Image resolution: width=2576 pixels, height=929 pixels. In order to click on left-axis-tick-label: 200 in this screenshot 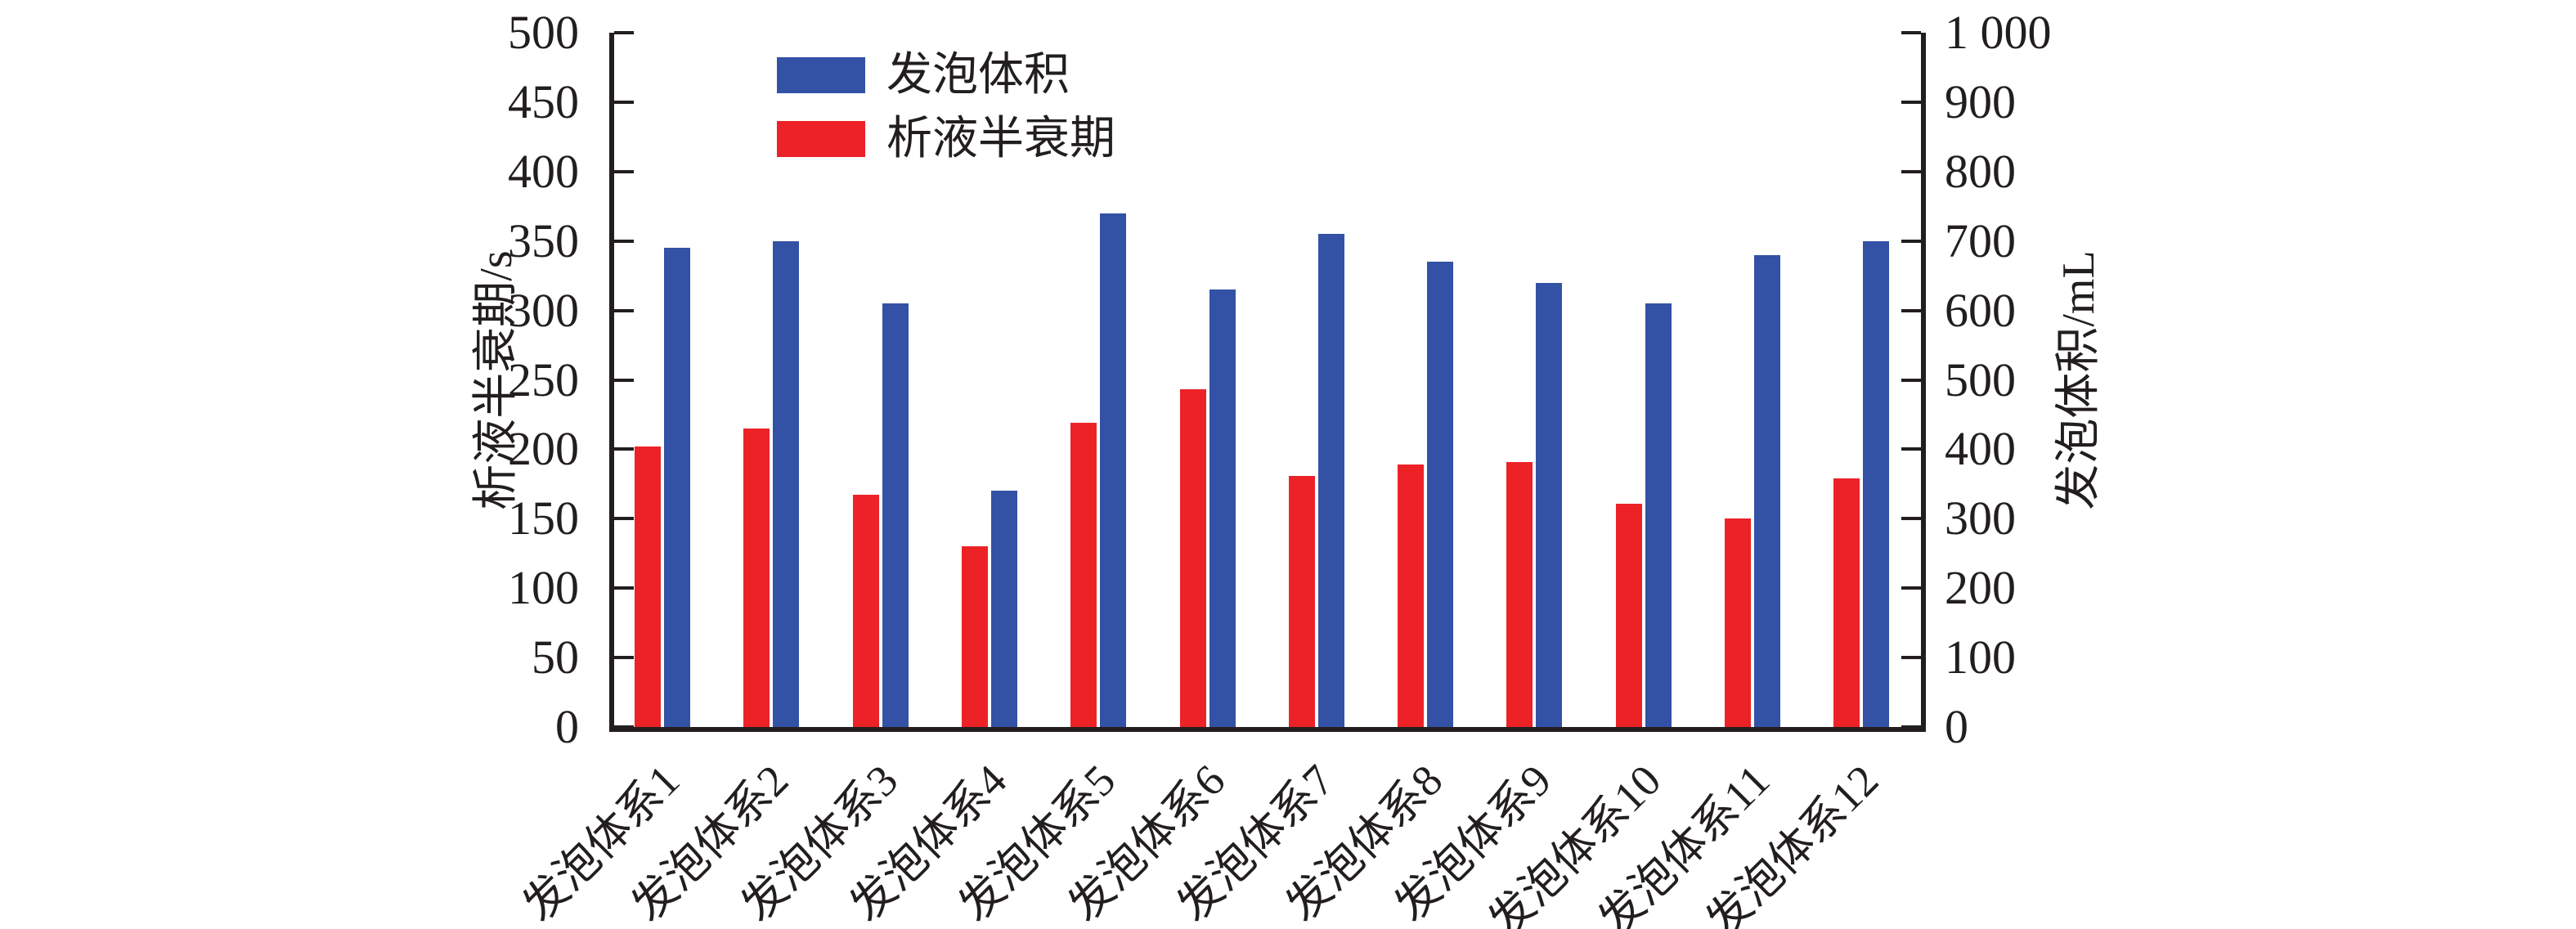, I will do `click(543, 449)`.